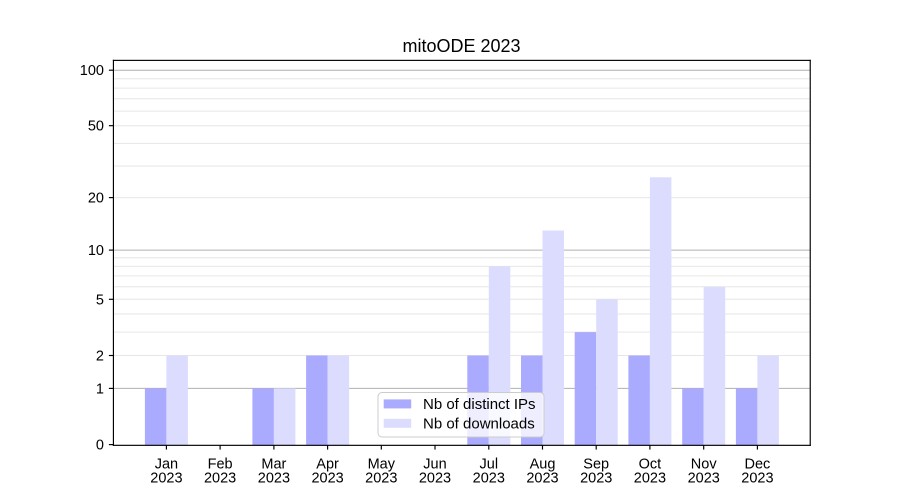 This screenshot has height=500, width=900. Describe the element at coordinates (96, 127) in the screenshot. I see `svg-text: 50` at that location.